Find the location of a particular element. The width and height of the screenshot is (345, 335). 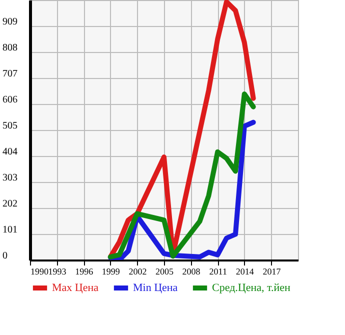

legend-label: Min Цена is located at coordinates (155, 288).